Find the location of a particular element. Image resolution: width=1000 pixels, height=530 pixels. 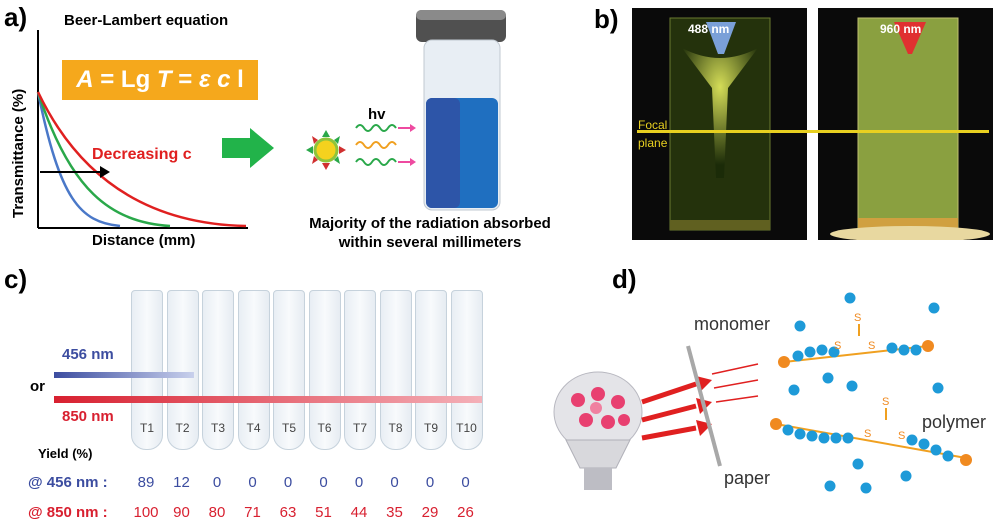

green-arrow-body is located at coordinates (236, 148).